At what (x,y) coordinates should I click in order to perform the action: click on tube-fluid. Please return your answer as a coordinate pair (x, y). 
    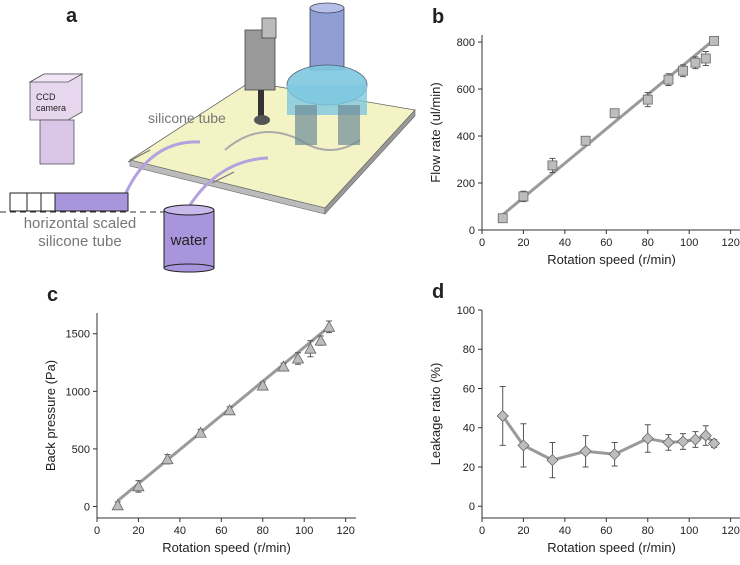
    Looking at the image, I should click on (91, 202).